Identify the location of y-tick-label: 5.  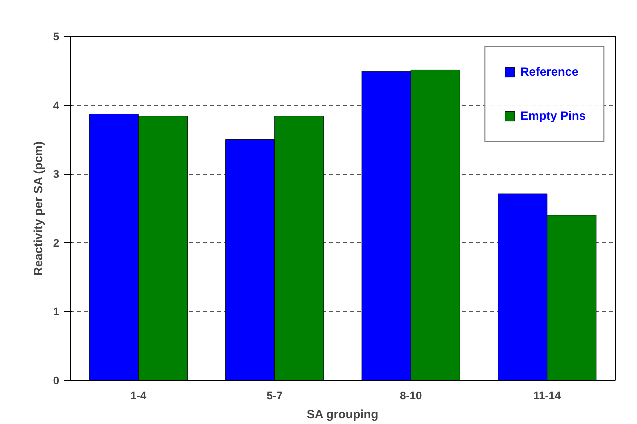
(56, 38).